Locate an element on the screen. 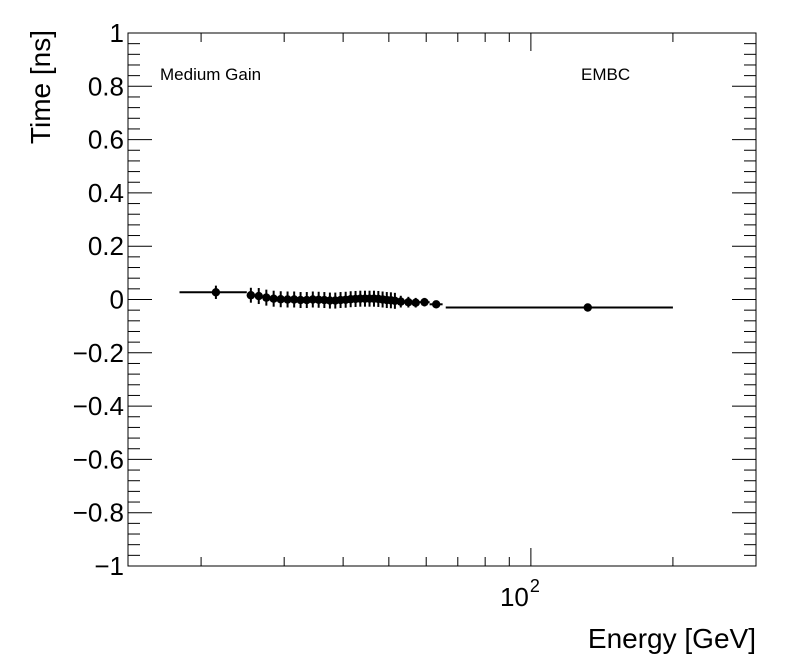 This screenshot has width=796, height=672. x-tick-label-base: 10 is located at coordinates (514, 597).